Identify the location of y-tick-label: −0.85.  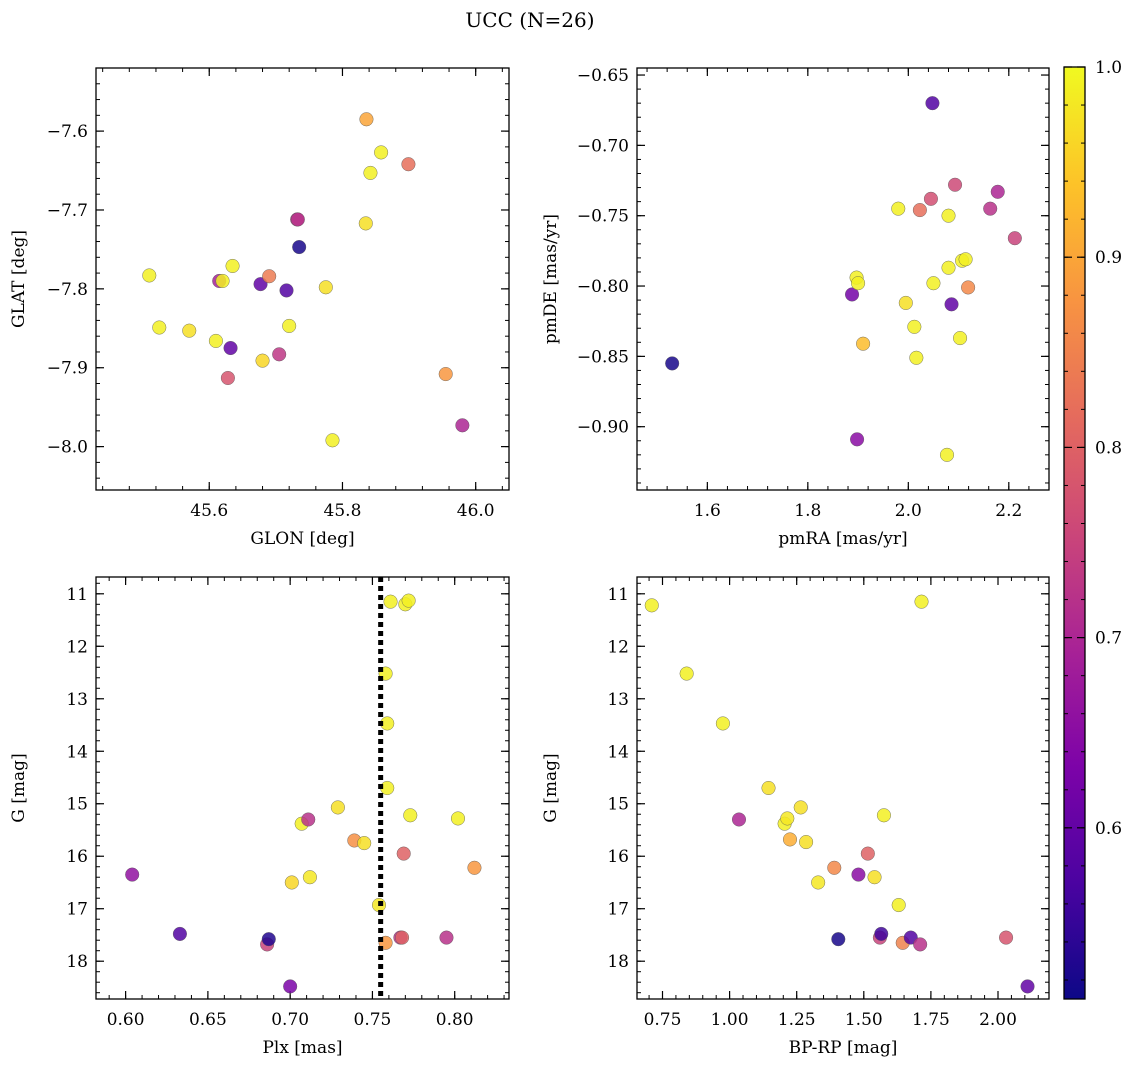
(603, 357).